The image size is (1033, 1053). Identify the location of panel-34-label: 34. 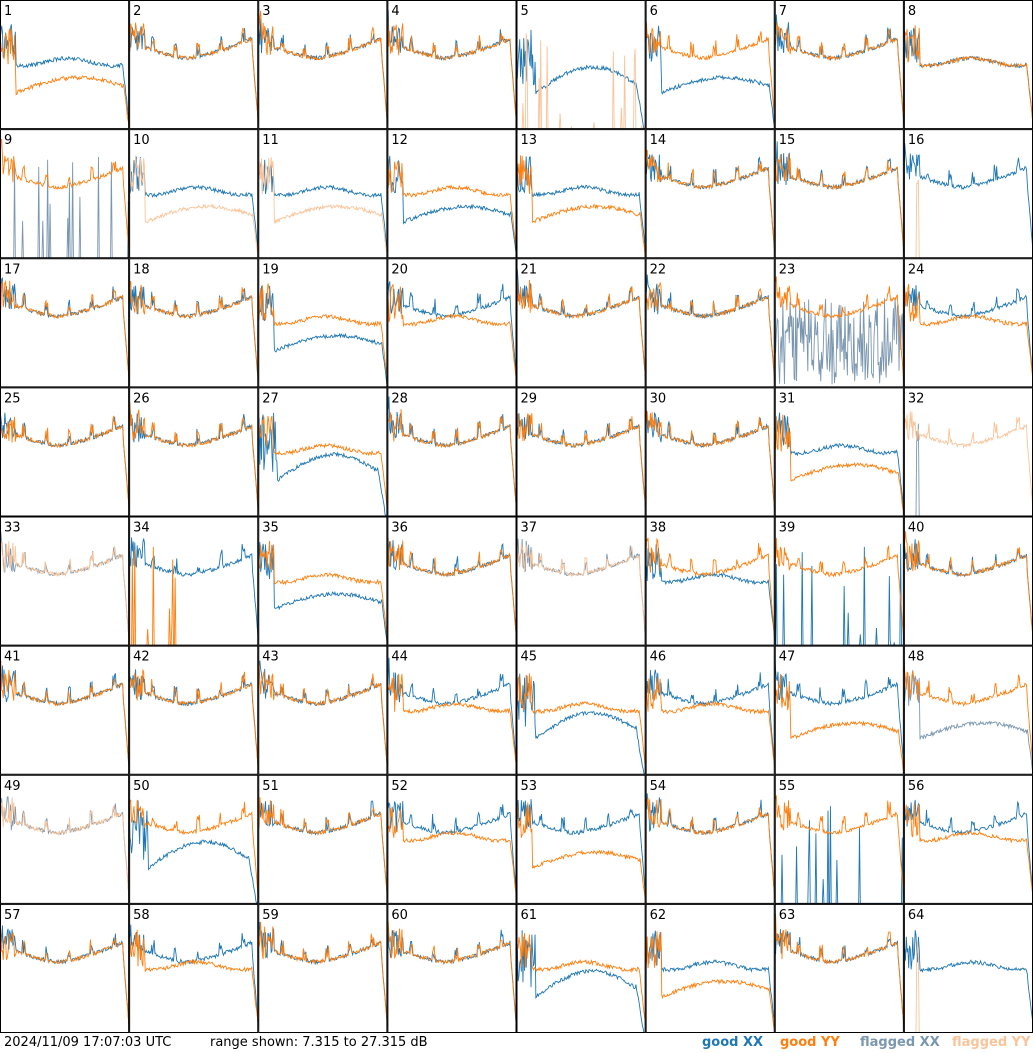
(141, 528).